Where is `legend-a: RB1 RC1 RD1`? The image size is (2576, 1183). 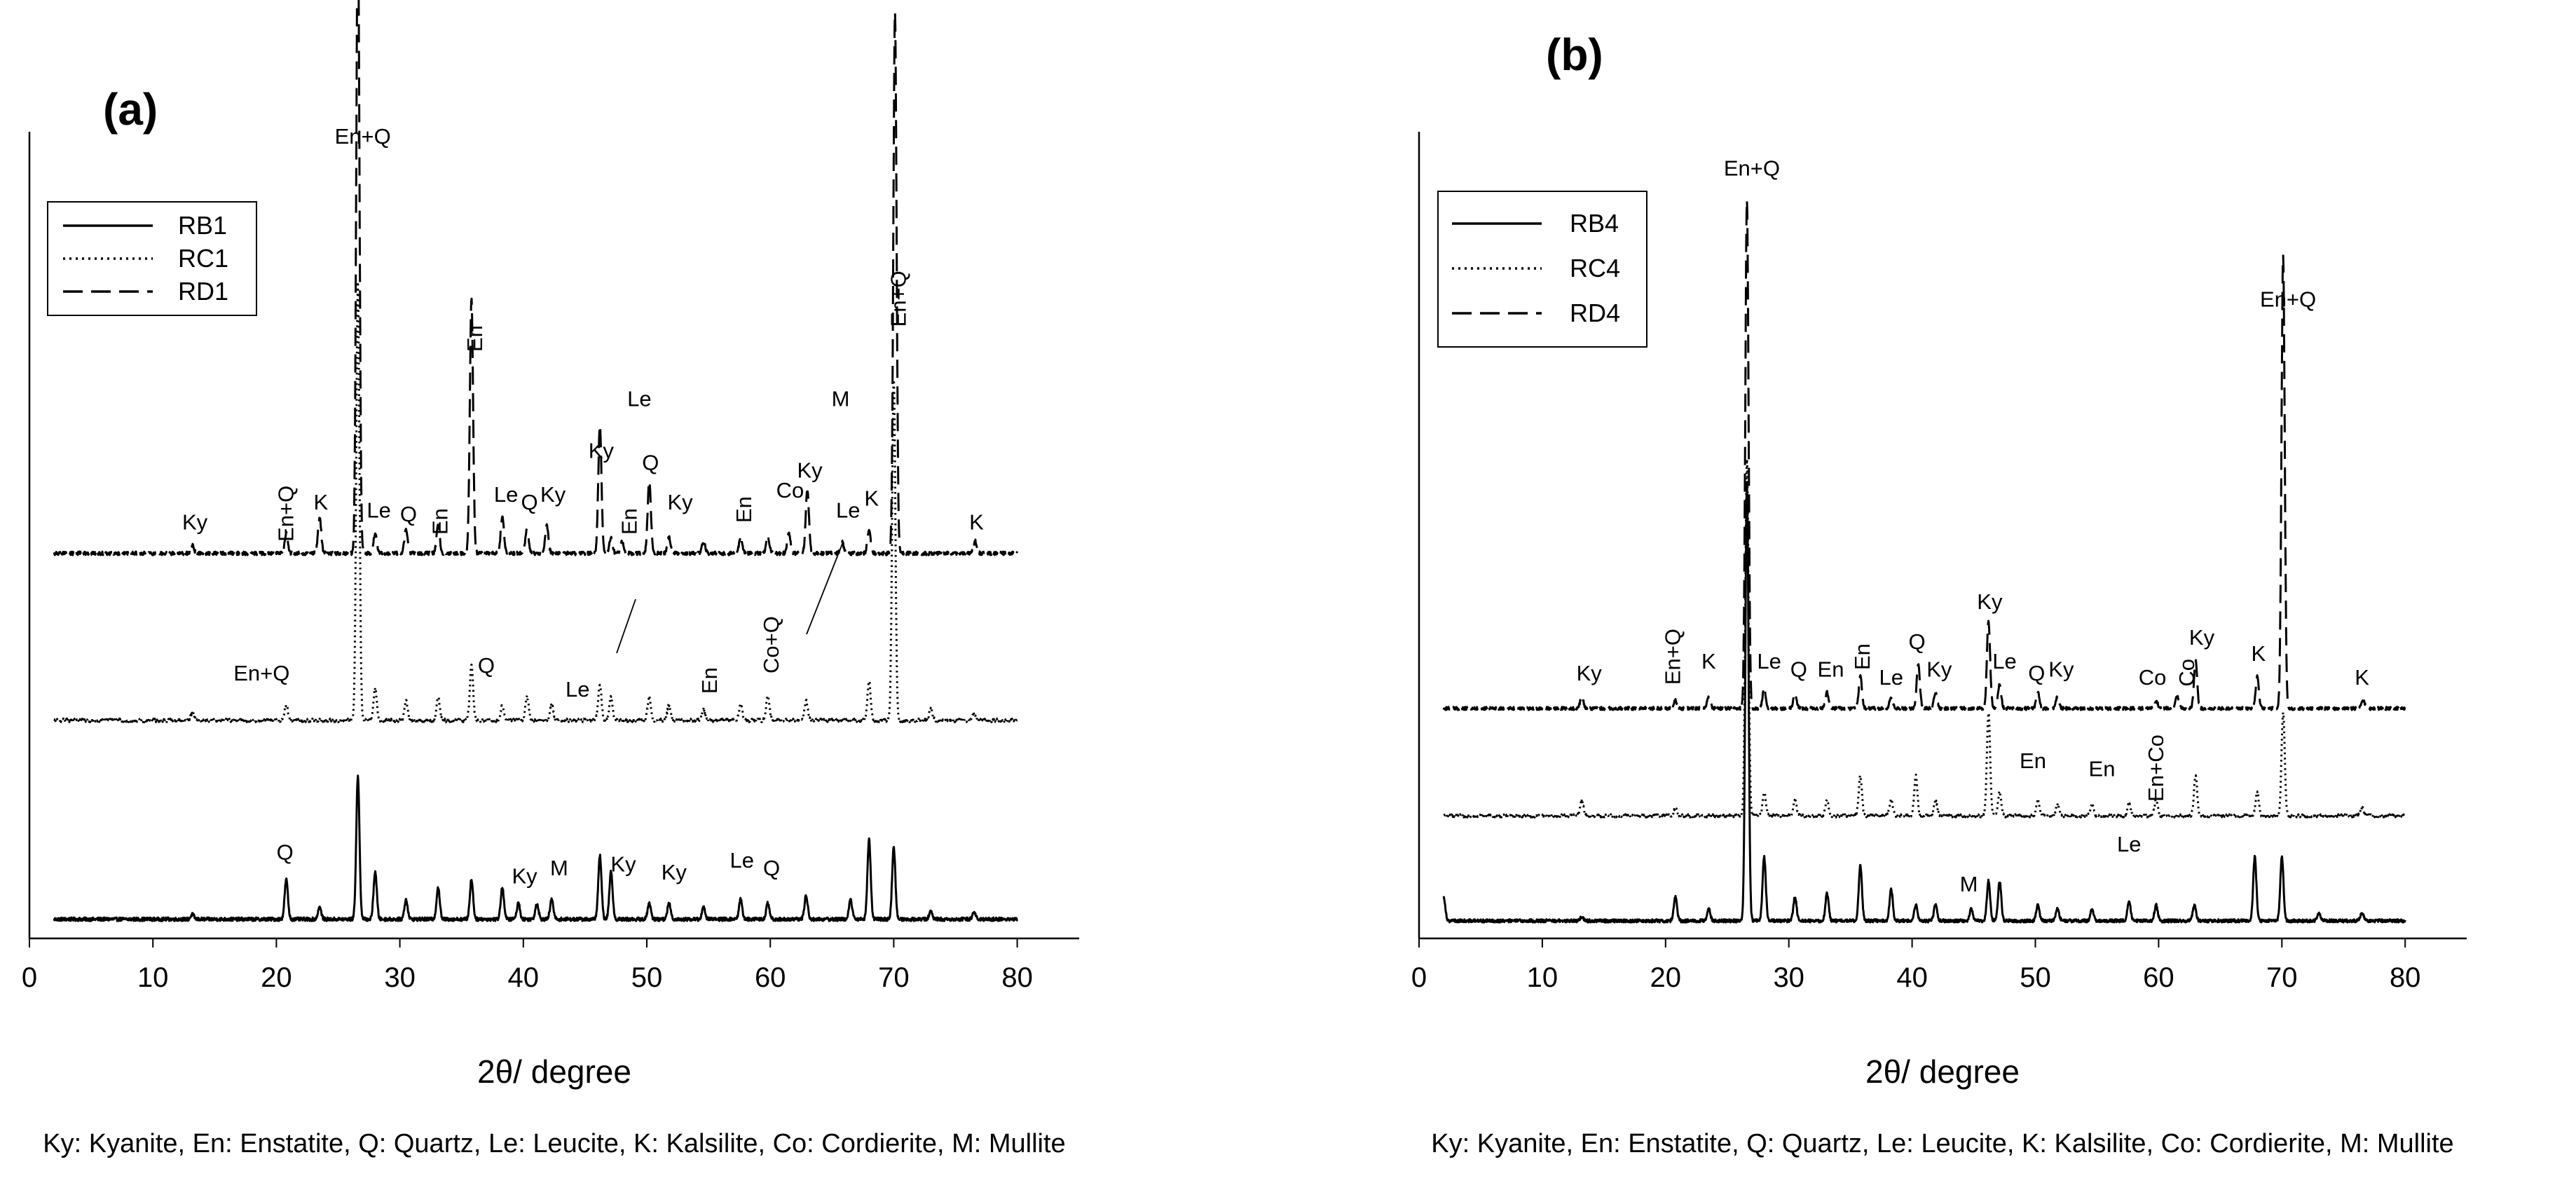
legend-a: RB1 RC1 RD1 is located at coordinates (152, 258).